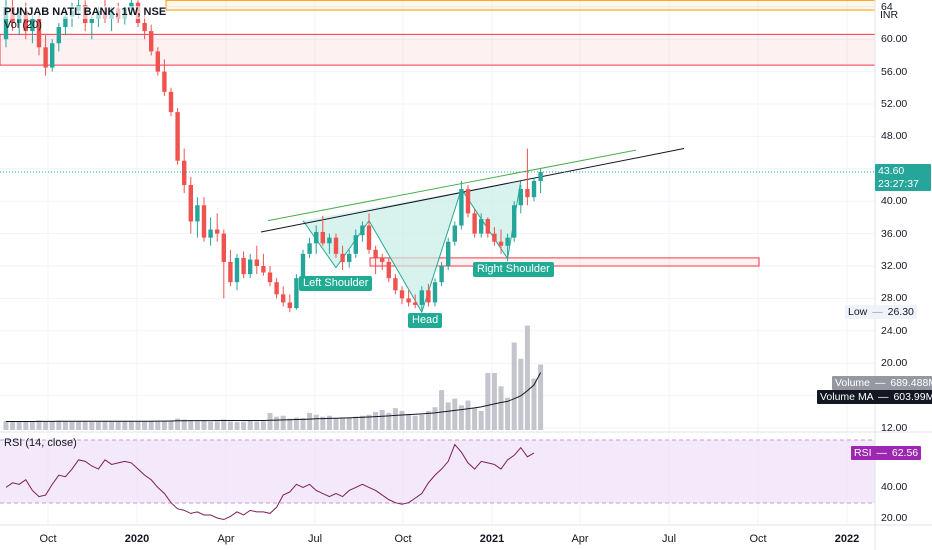 The height and width of the screenshot is (550, 932). Describe the element at coordinates (513, 269) in the screenshot. I see `right-shoulder-label: Right Shoulder` at that location.